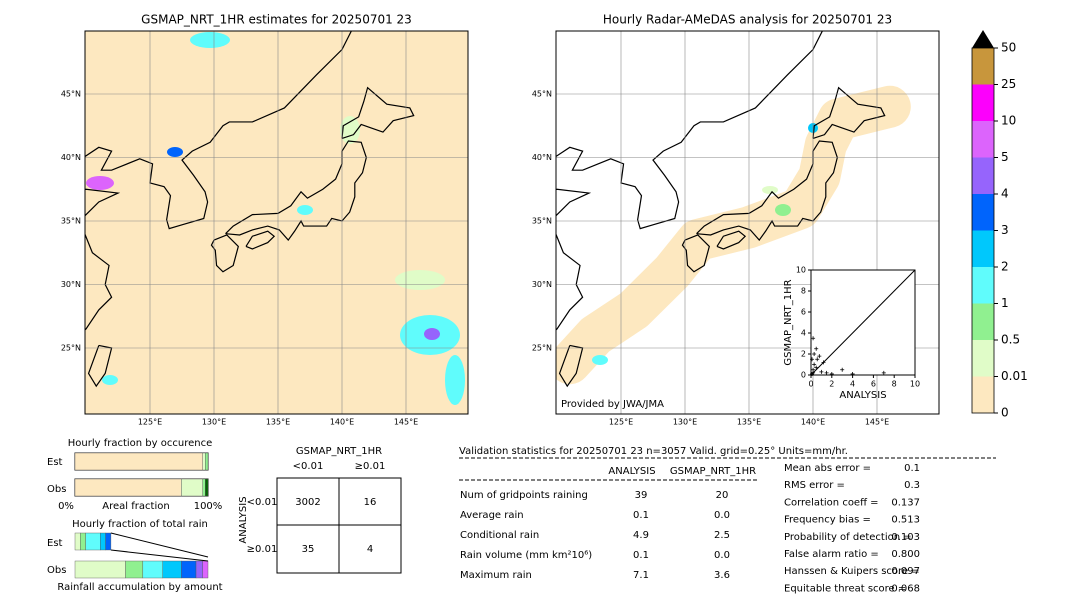 The image size is (1080, 612). Describe the element at coordinates (1010, 340) in the screenshot. I see `colorbar-label: 0.5` at that location.